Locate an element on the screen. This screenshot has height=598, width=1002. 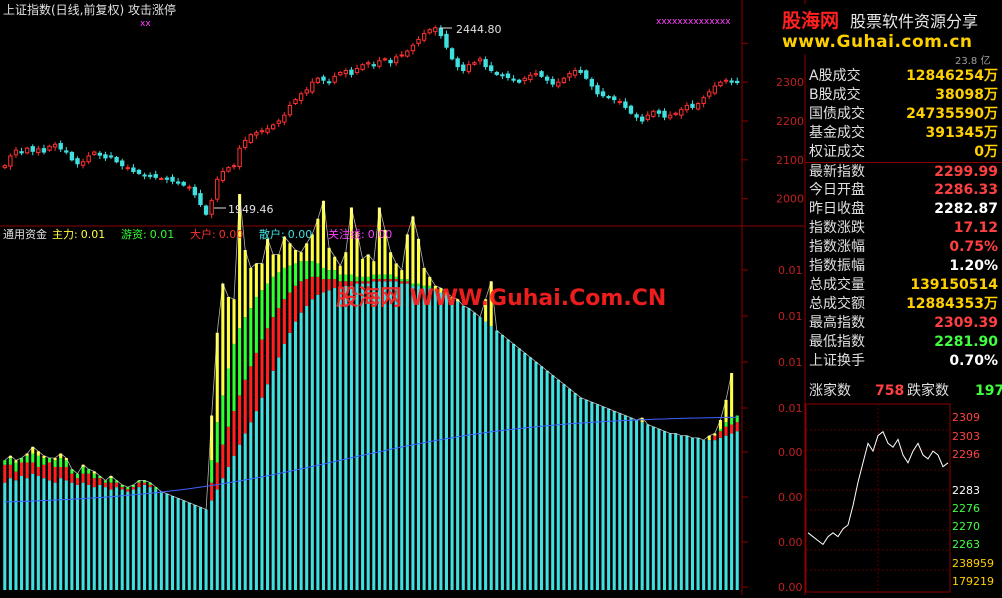
indicator-axis: 0.01 0.01 0.01 0.01 0.00 0.00 0.00 0.00 is located at coordinates (772, 429).